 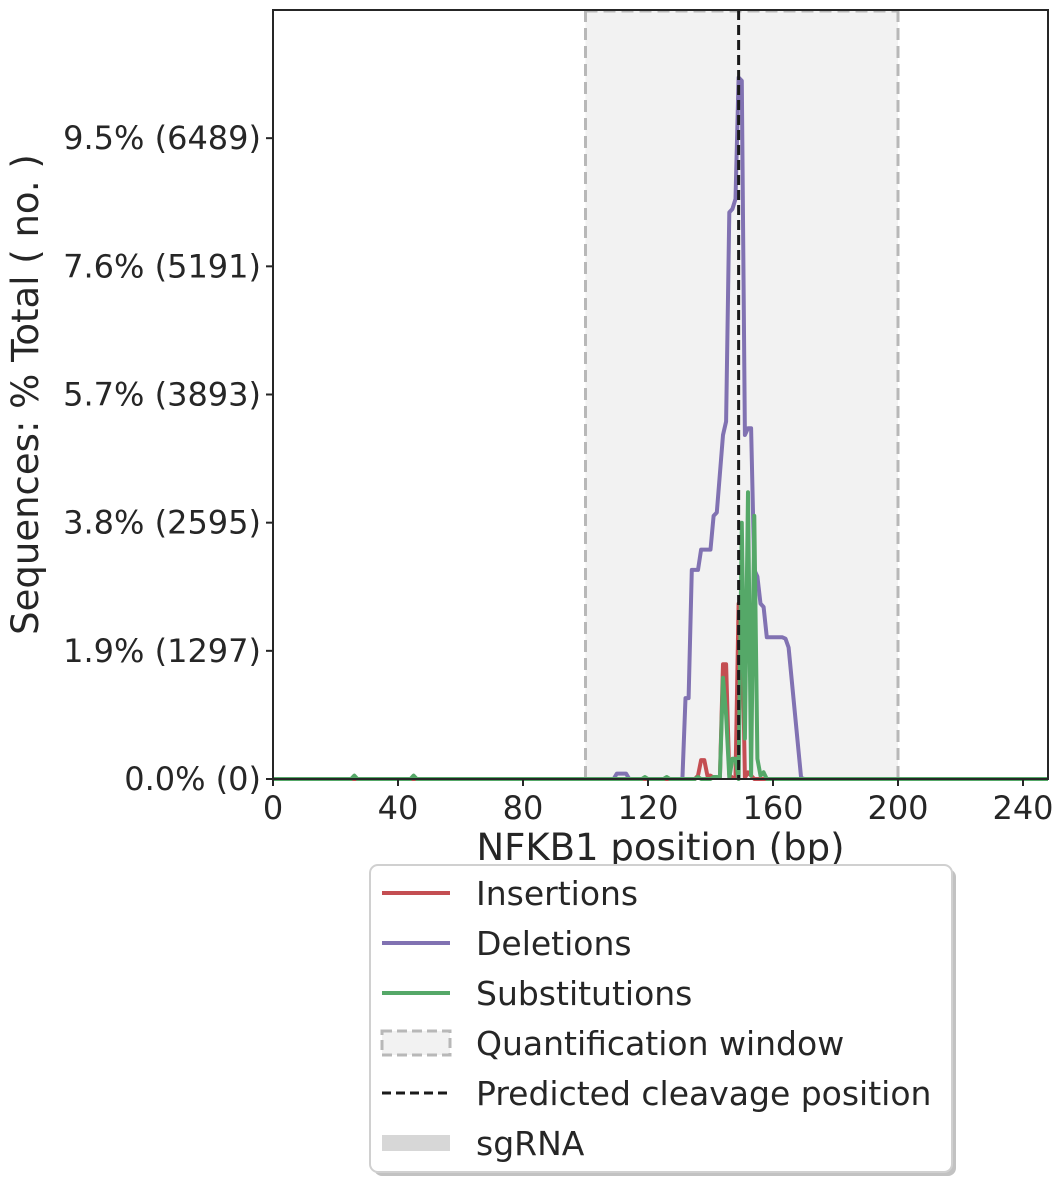 I want to click on x-tick-label: 0, so click(x=273, y=808).